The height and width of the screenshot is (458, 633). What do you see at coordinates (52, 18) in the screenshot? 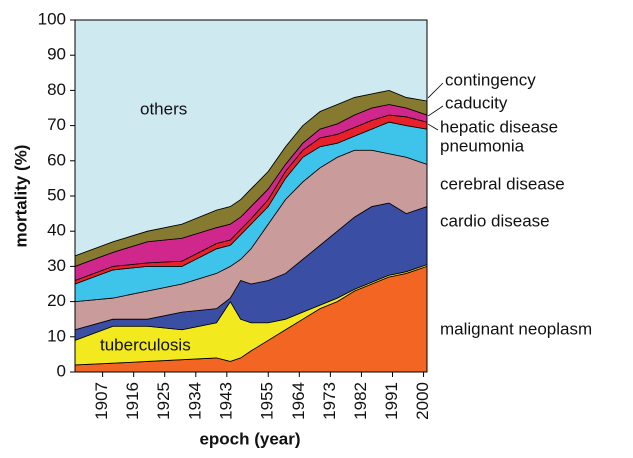
I see `y-tick-label: 100` at bounding box center [52, 18].